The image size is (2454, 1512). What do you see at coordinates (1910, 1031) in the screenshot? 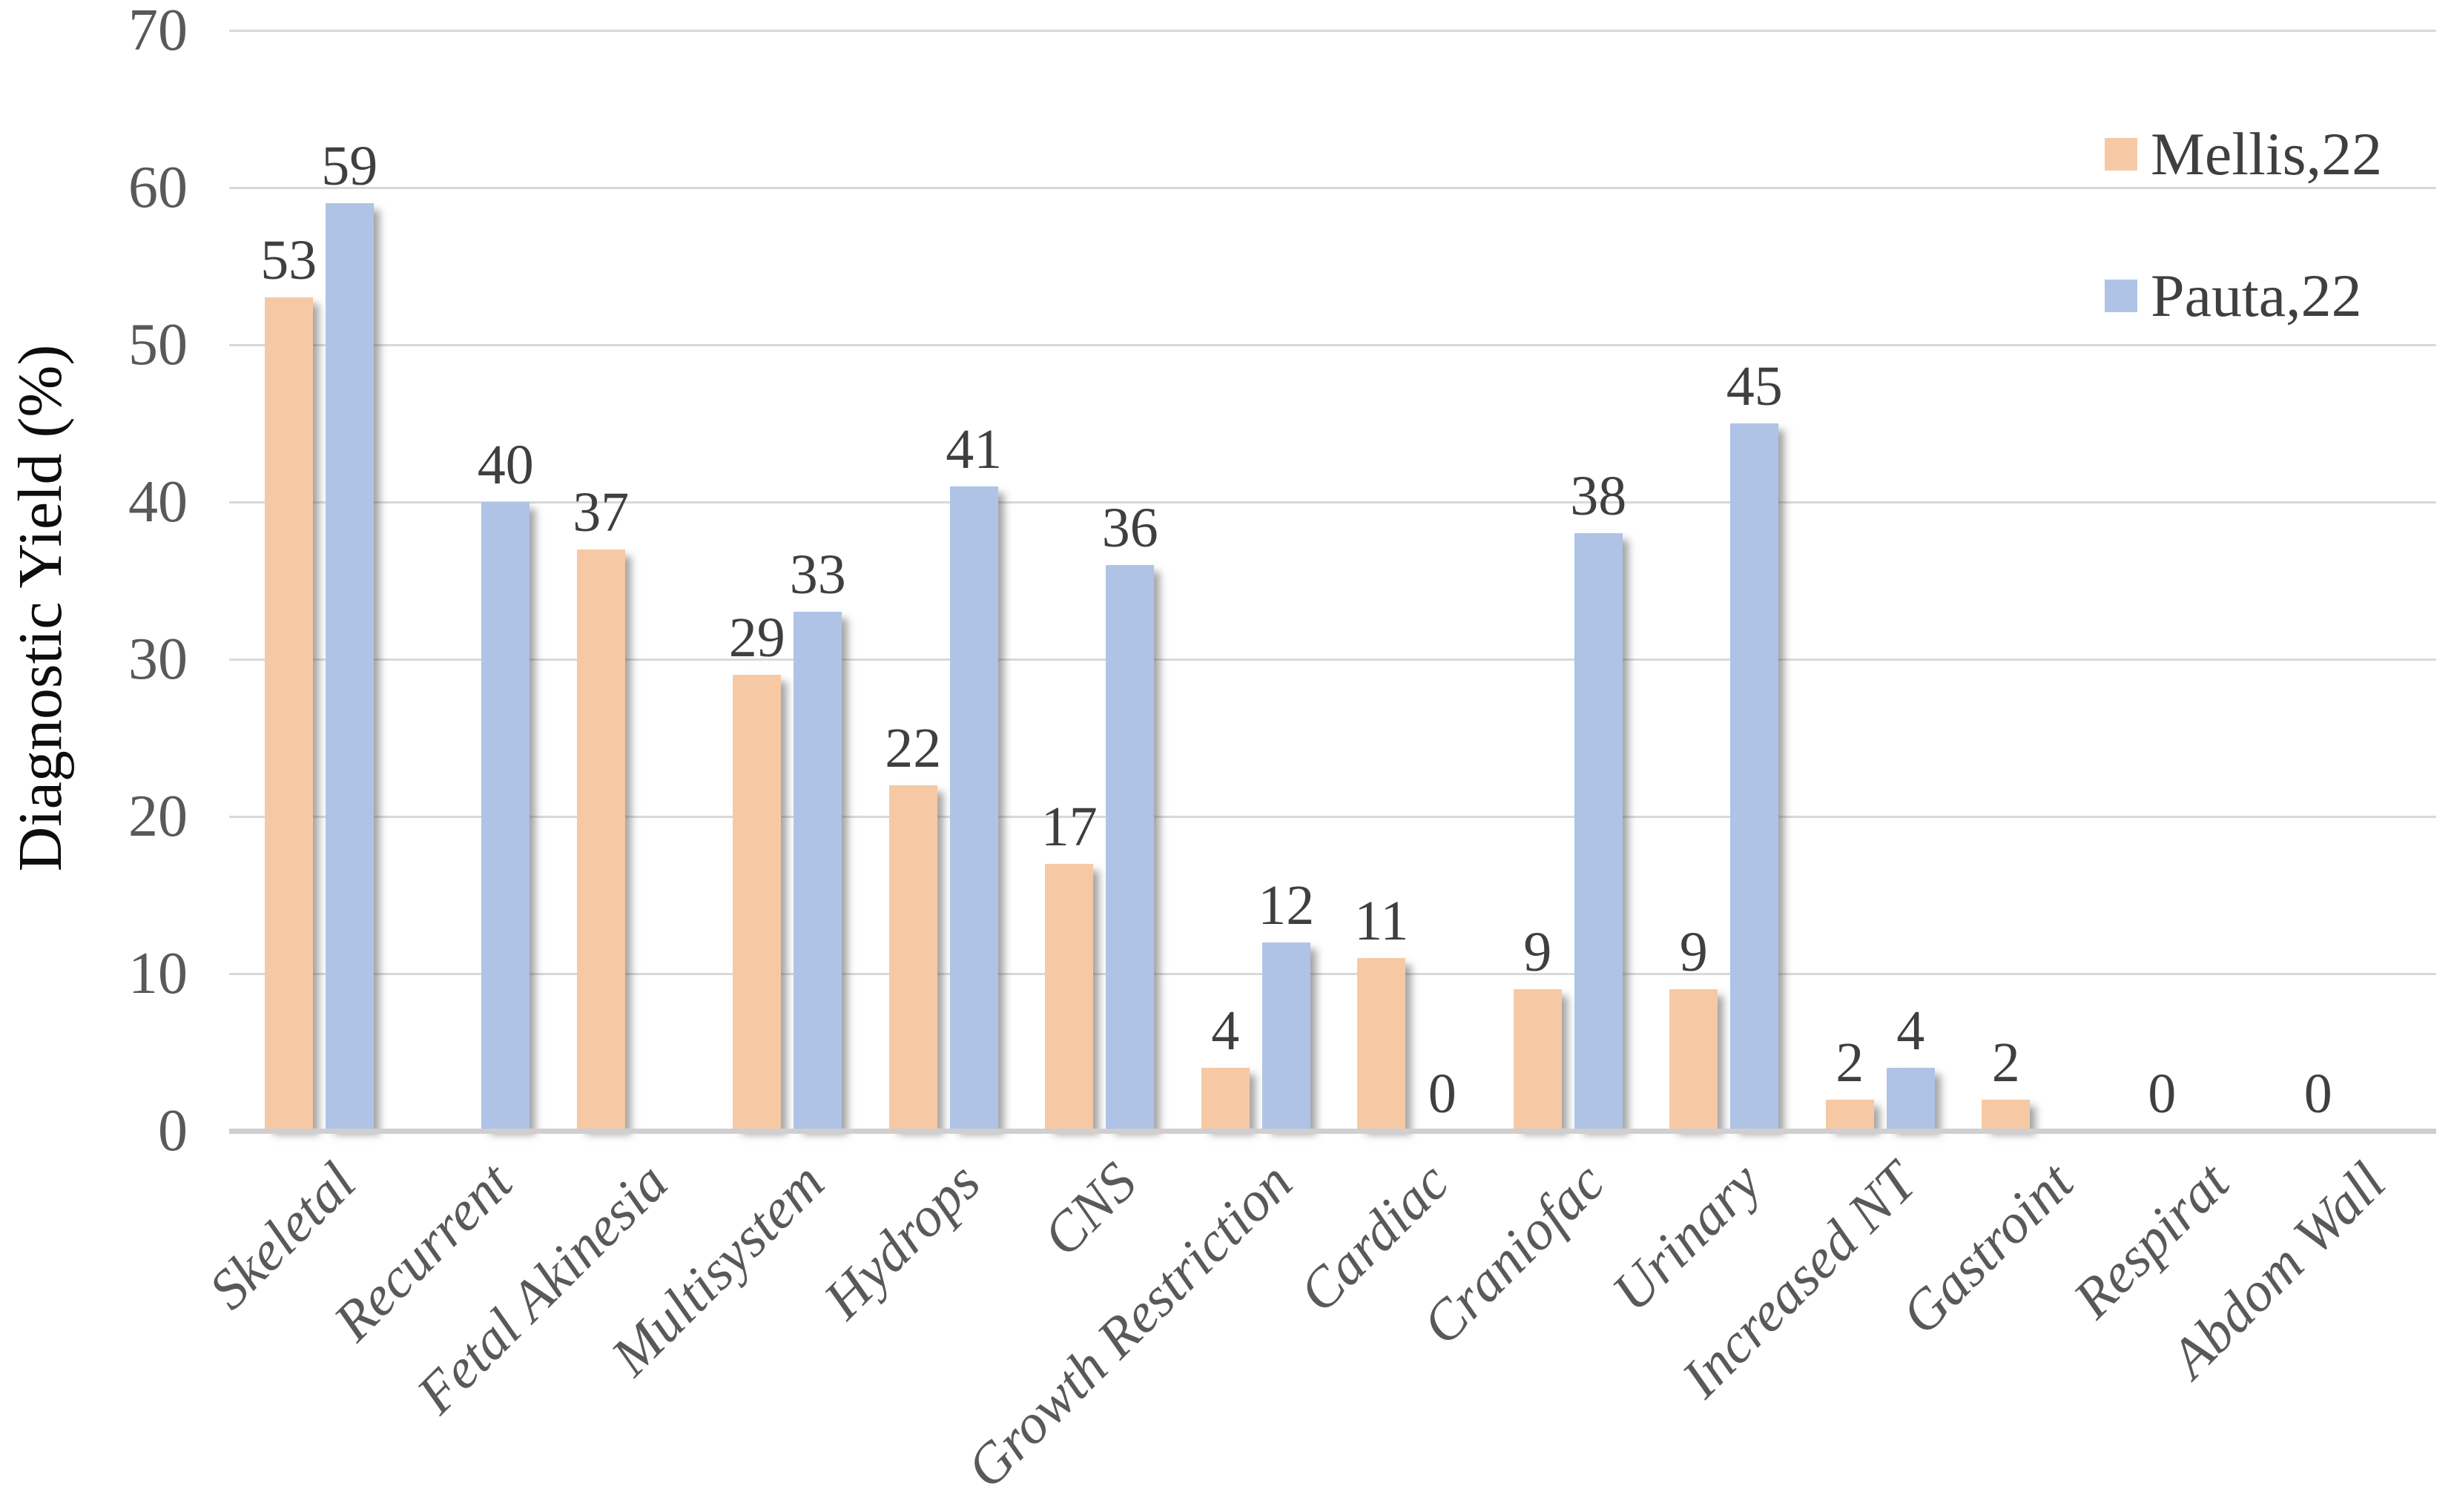
I see `value-label-pauta-increased-nt: 4` at bounding box center [1910, 1031].